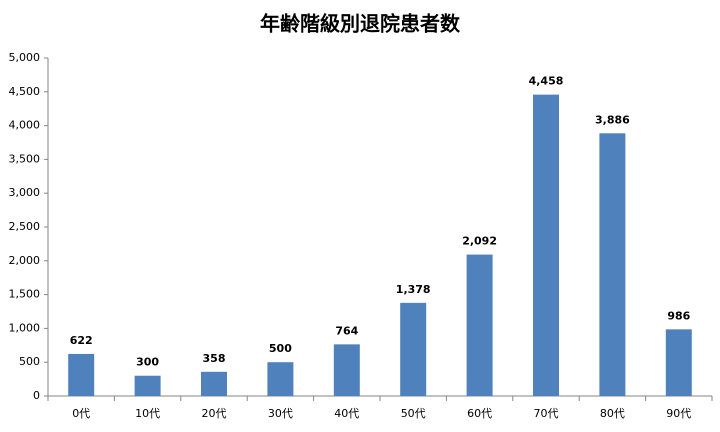  Describe the element at coordinates (214, 358) in the screenshot. I see `value-label: 358` at that location.